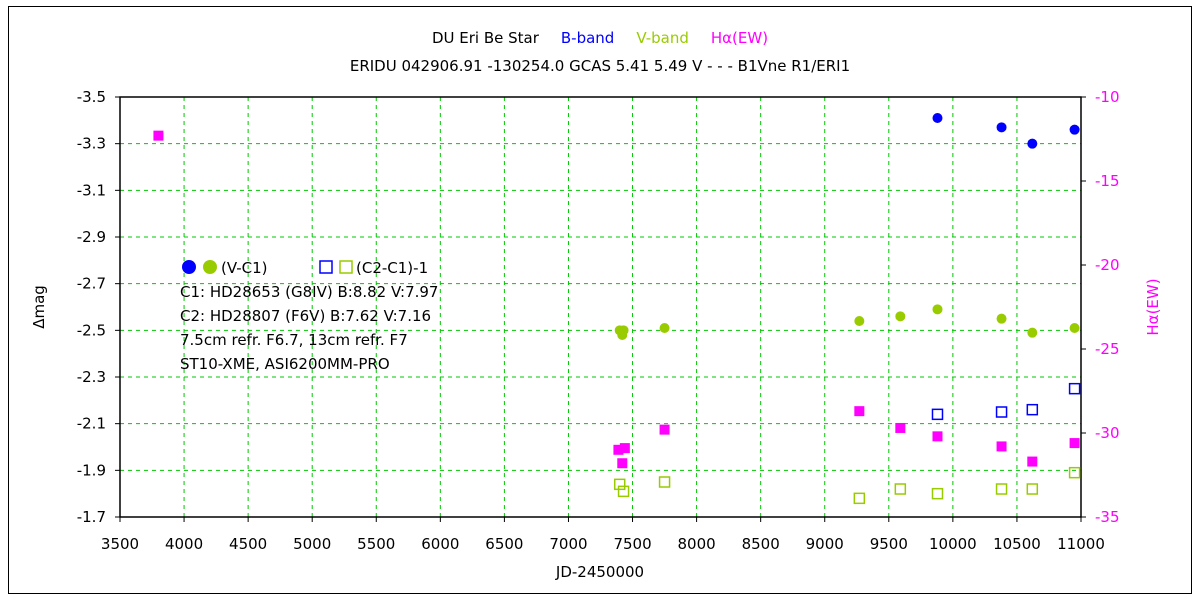 The width and height of the screenshot is (1200, 600). Describe the element at coordinates (305, 316) in the screenshot. I see `legend-line-2: C2: HD28807 (F6V) B:7.62 V:7.16` at that location.